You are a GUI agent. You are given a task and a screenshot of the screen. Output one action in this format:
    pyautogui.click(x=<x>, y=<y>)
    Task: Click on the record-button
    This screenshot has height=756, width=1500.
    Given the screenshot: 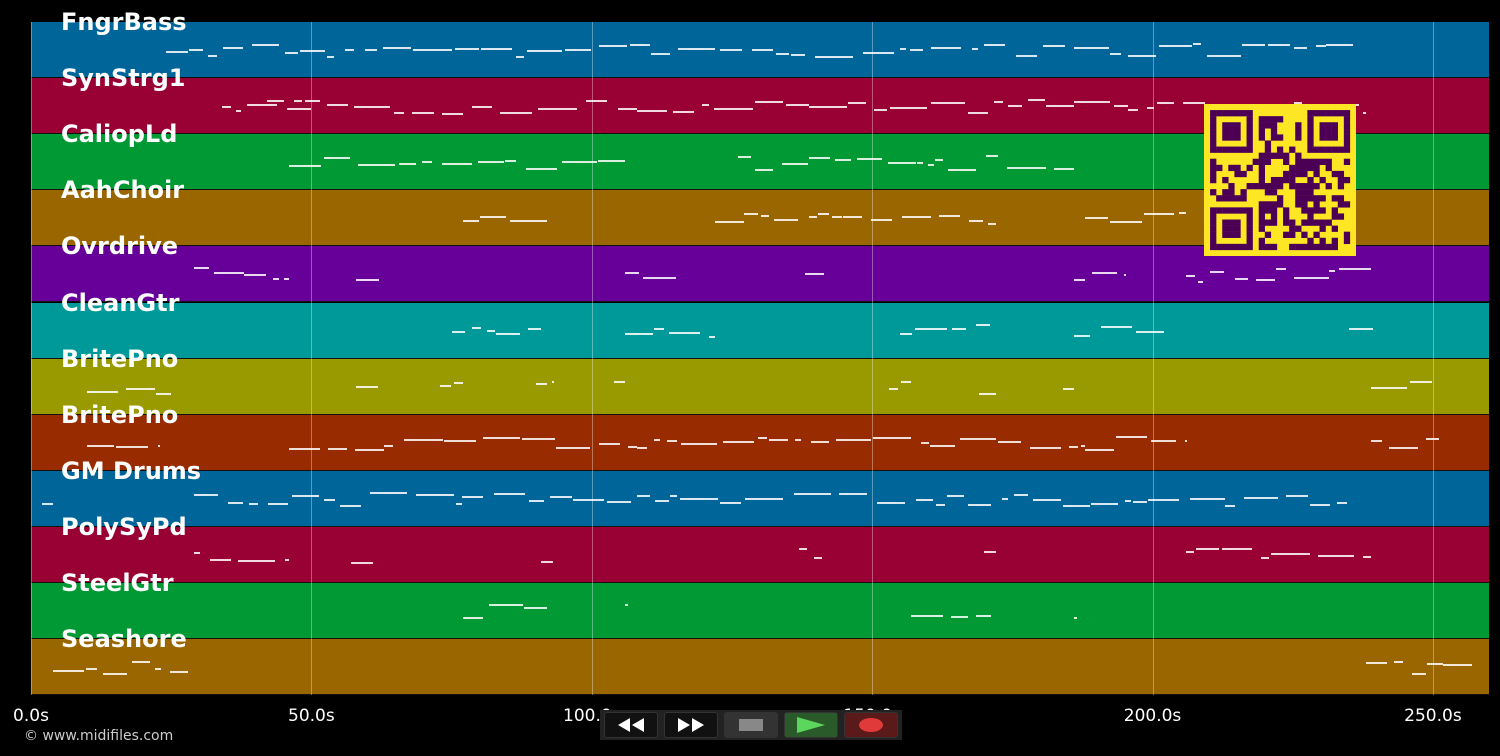 What is the action you would take?
    pyautogui.click(x=871, y=725)
    